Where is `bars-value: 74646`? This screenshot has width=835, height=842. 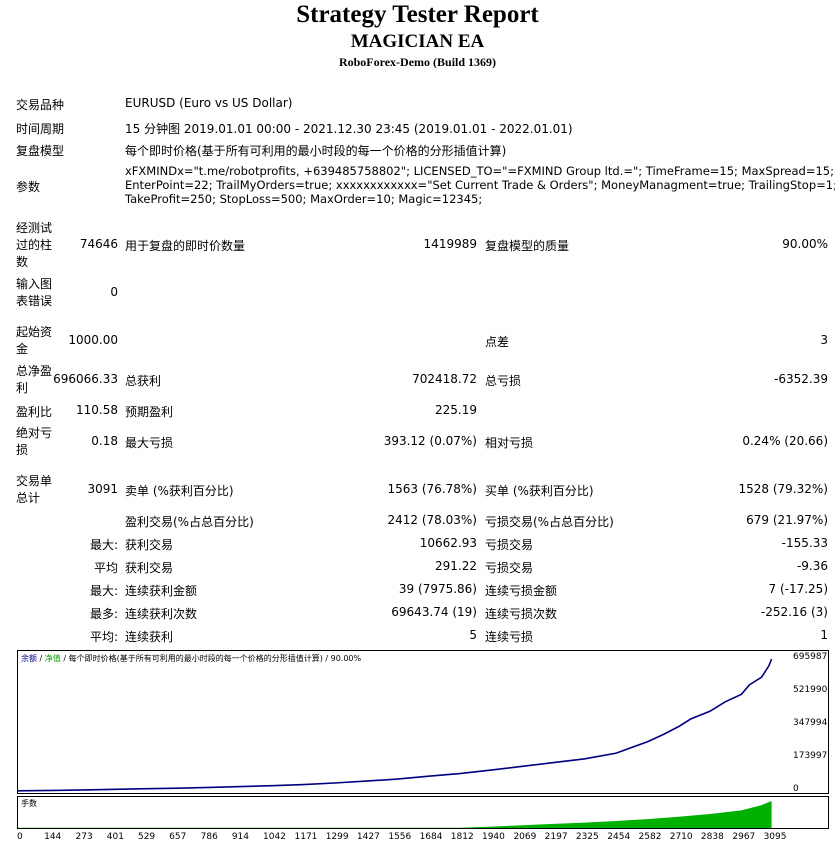 bars-value: 74646 is located at coordinates (98, 244).